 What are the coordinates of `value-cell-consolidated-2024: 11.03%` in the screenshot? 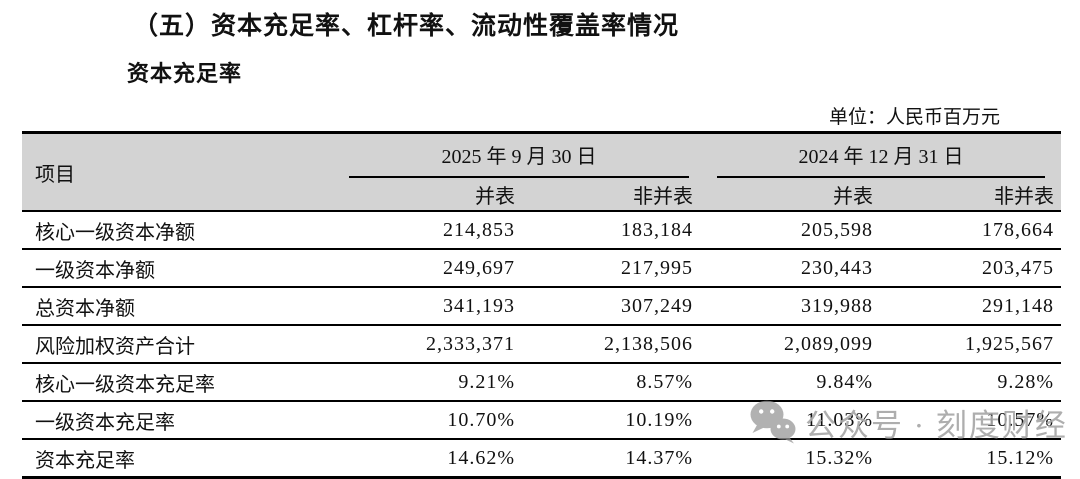 It's located at (795, 420).